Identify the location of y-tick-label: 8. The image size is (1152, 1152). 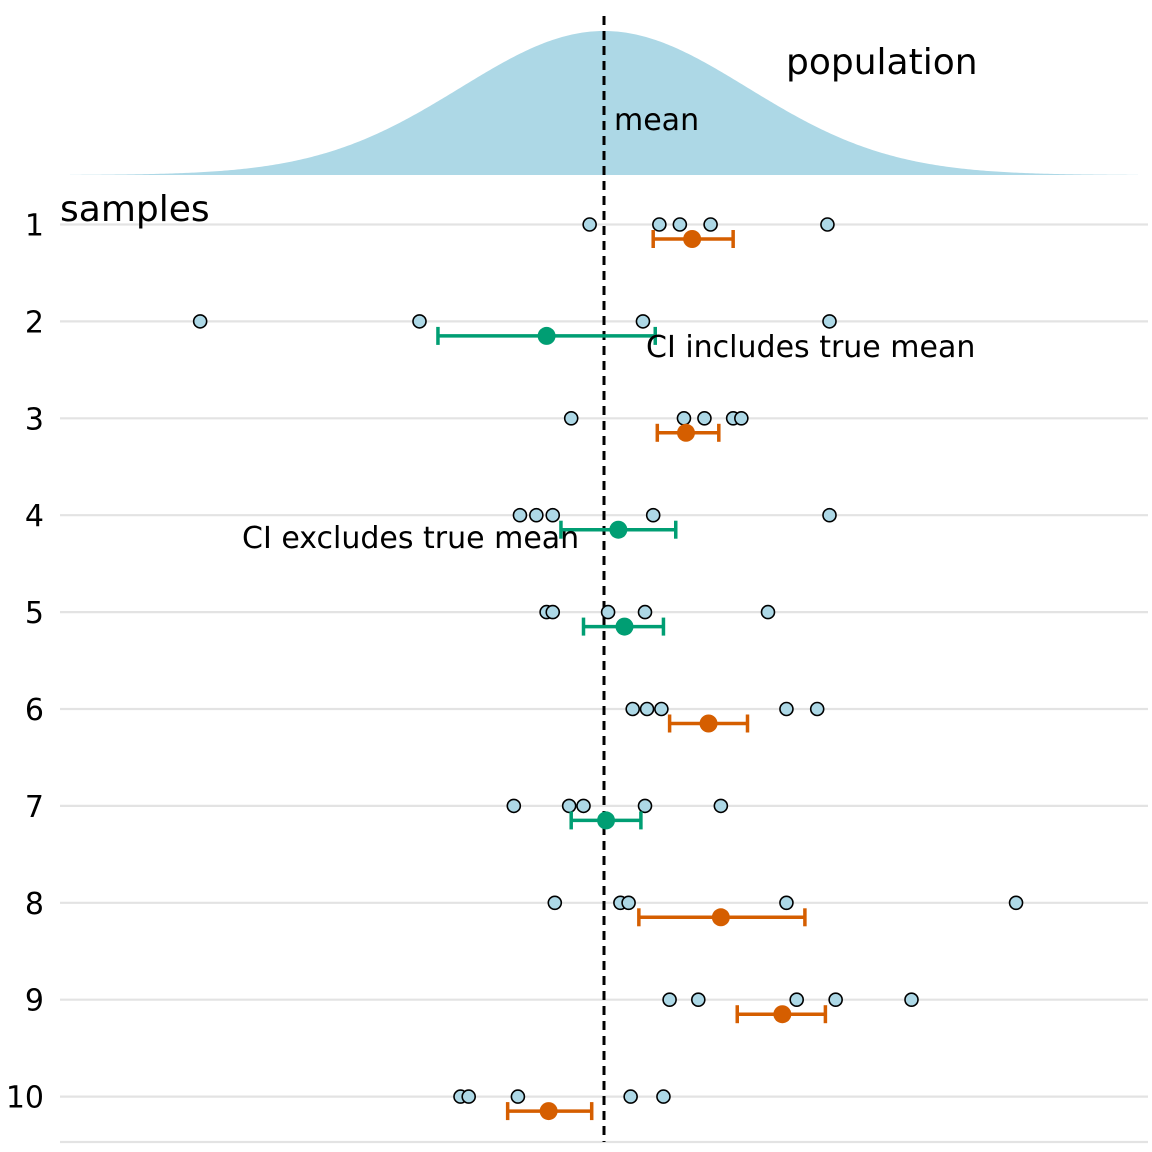
(34, 904).